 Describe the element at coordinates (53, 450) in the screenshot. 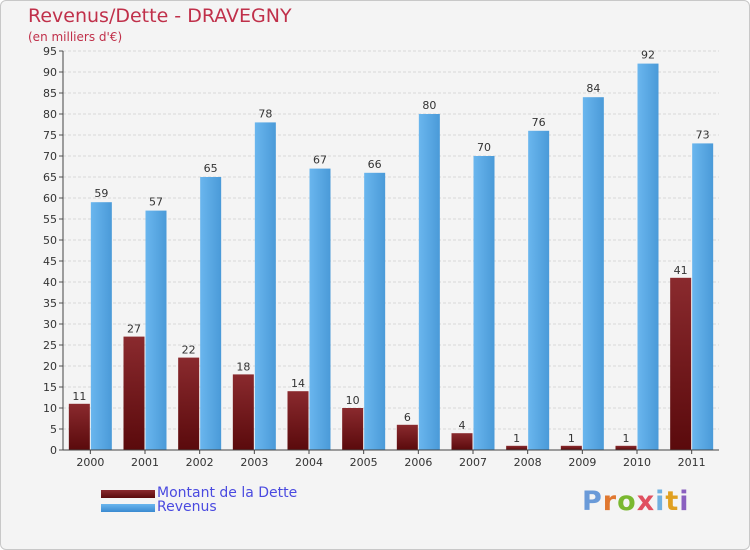

I see `y-tick-label: 0` at that location.